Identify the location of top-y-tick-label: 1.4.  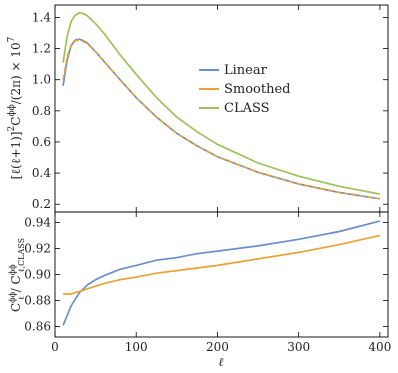
(41, 17).